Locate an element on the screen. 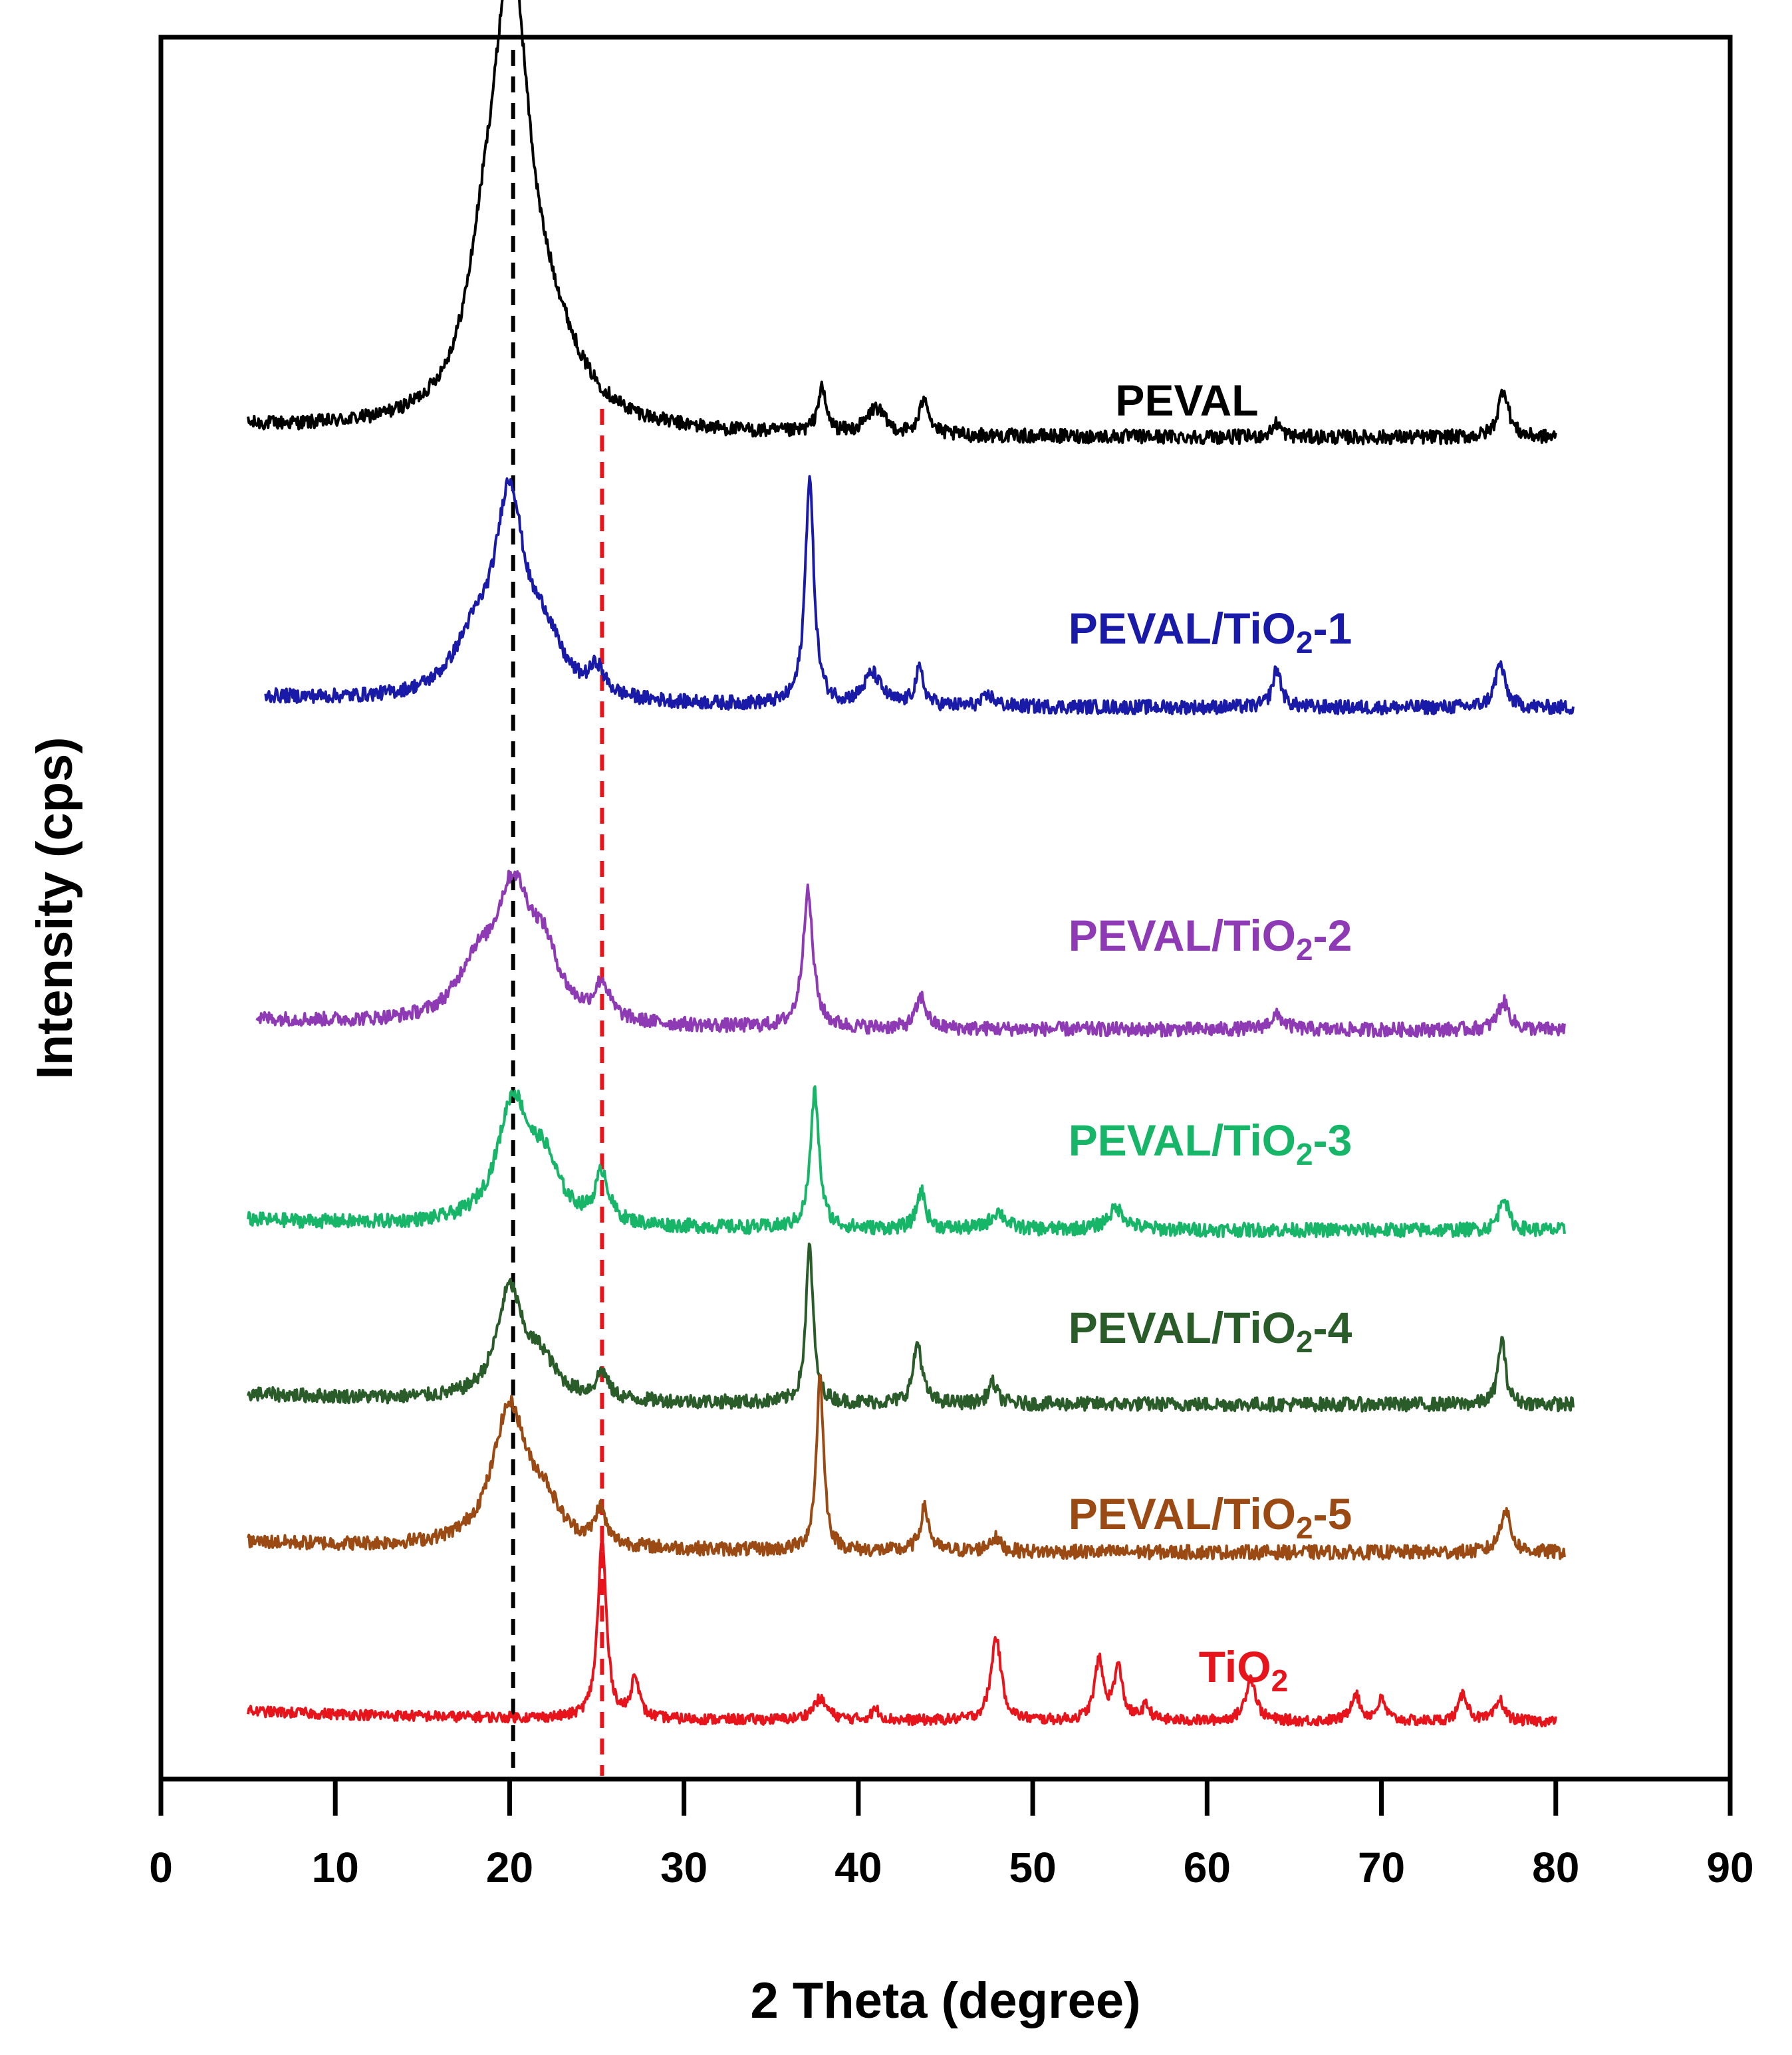 The height and width of the screenshot is (2055, 1792). series-label-0: PEVAL is located at coordinates (1186, 400).